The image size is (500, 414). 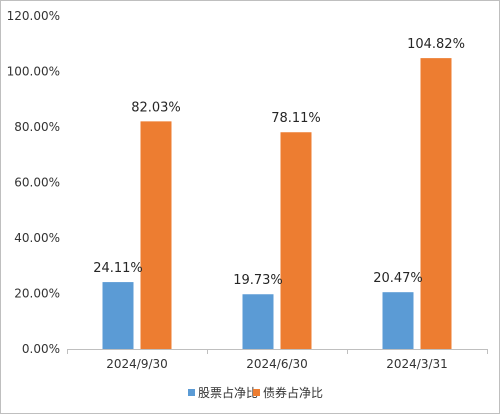 What do you see at coordinates (37, 238) in the screenshot?
I see `y-tick-label: 40.00%` at bounding box center [37, 238].